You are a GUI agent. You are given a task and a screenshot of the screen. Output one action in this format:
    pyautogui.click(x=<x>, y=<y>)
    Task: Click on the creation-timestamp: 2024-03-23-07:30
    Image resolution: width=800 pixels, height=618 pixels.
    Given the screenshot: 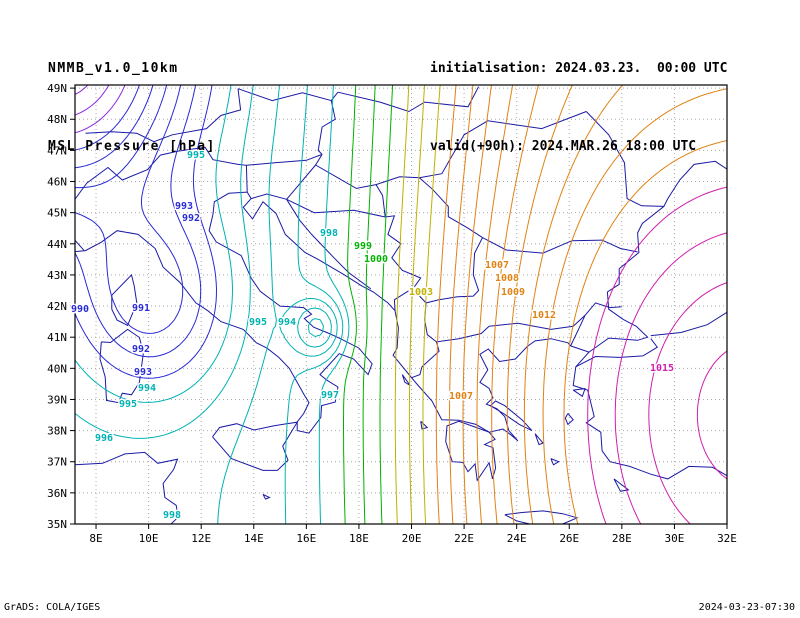 What is the action you would take?
    pyautogui.click(x=746, y=607)
    